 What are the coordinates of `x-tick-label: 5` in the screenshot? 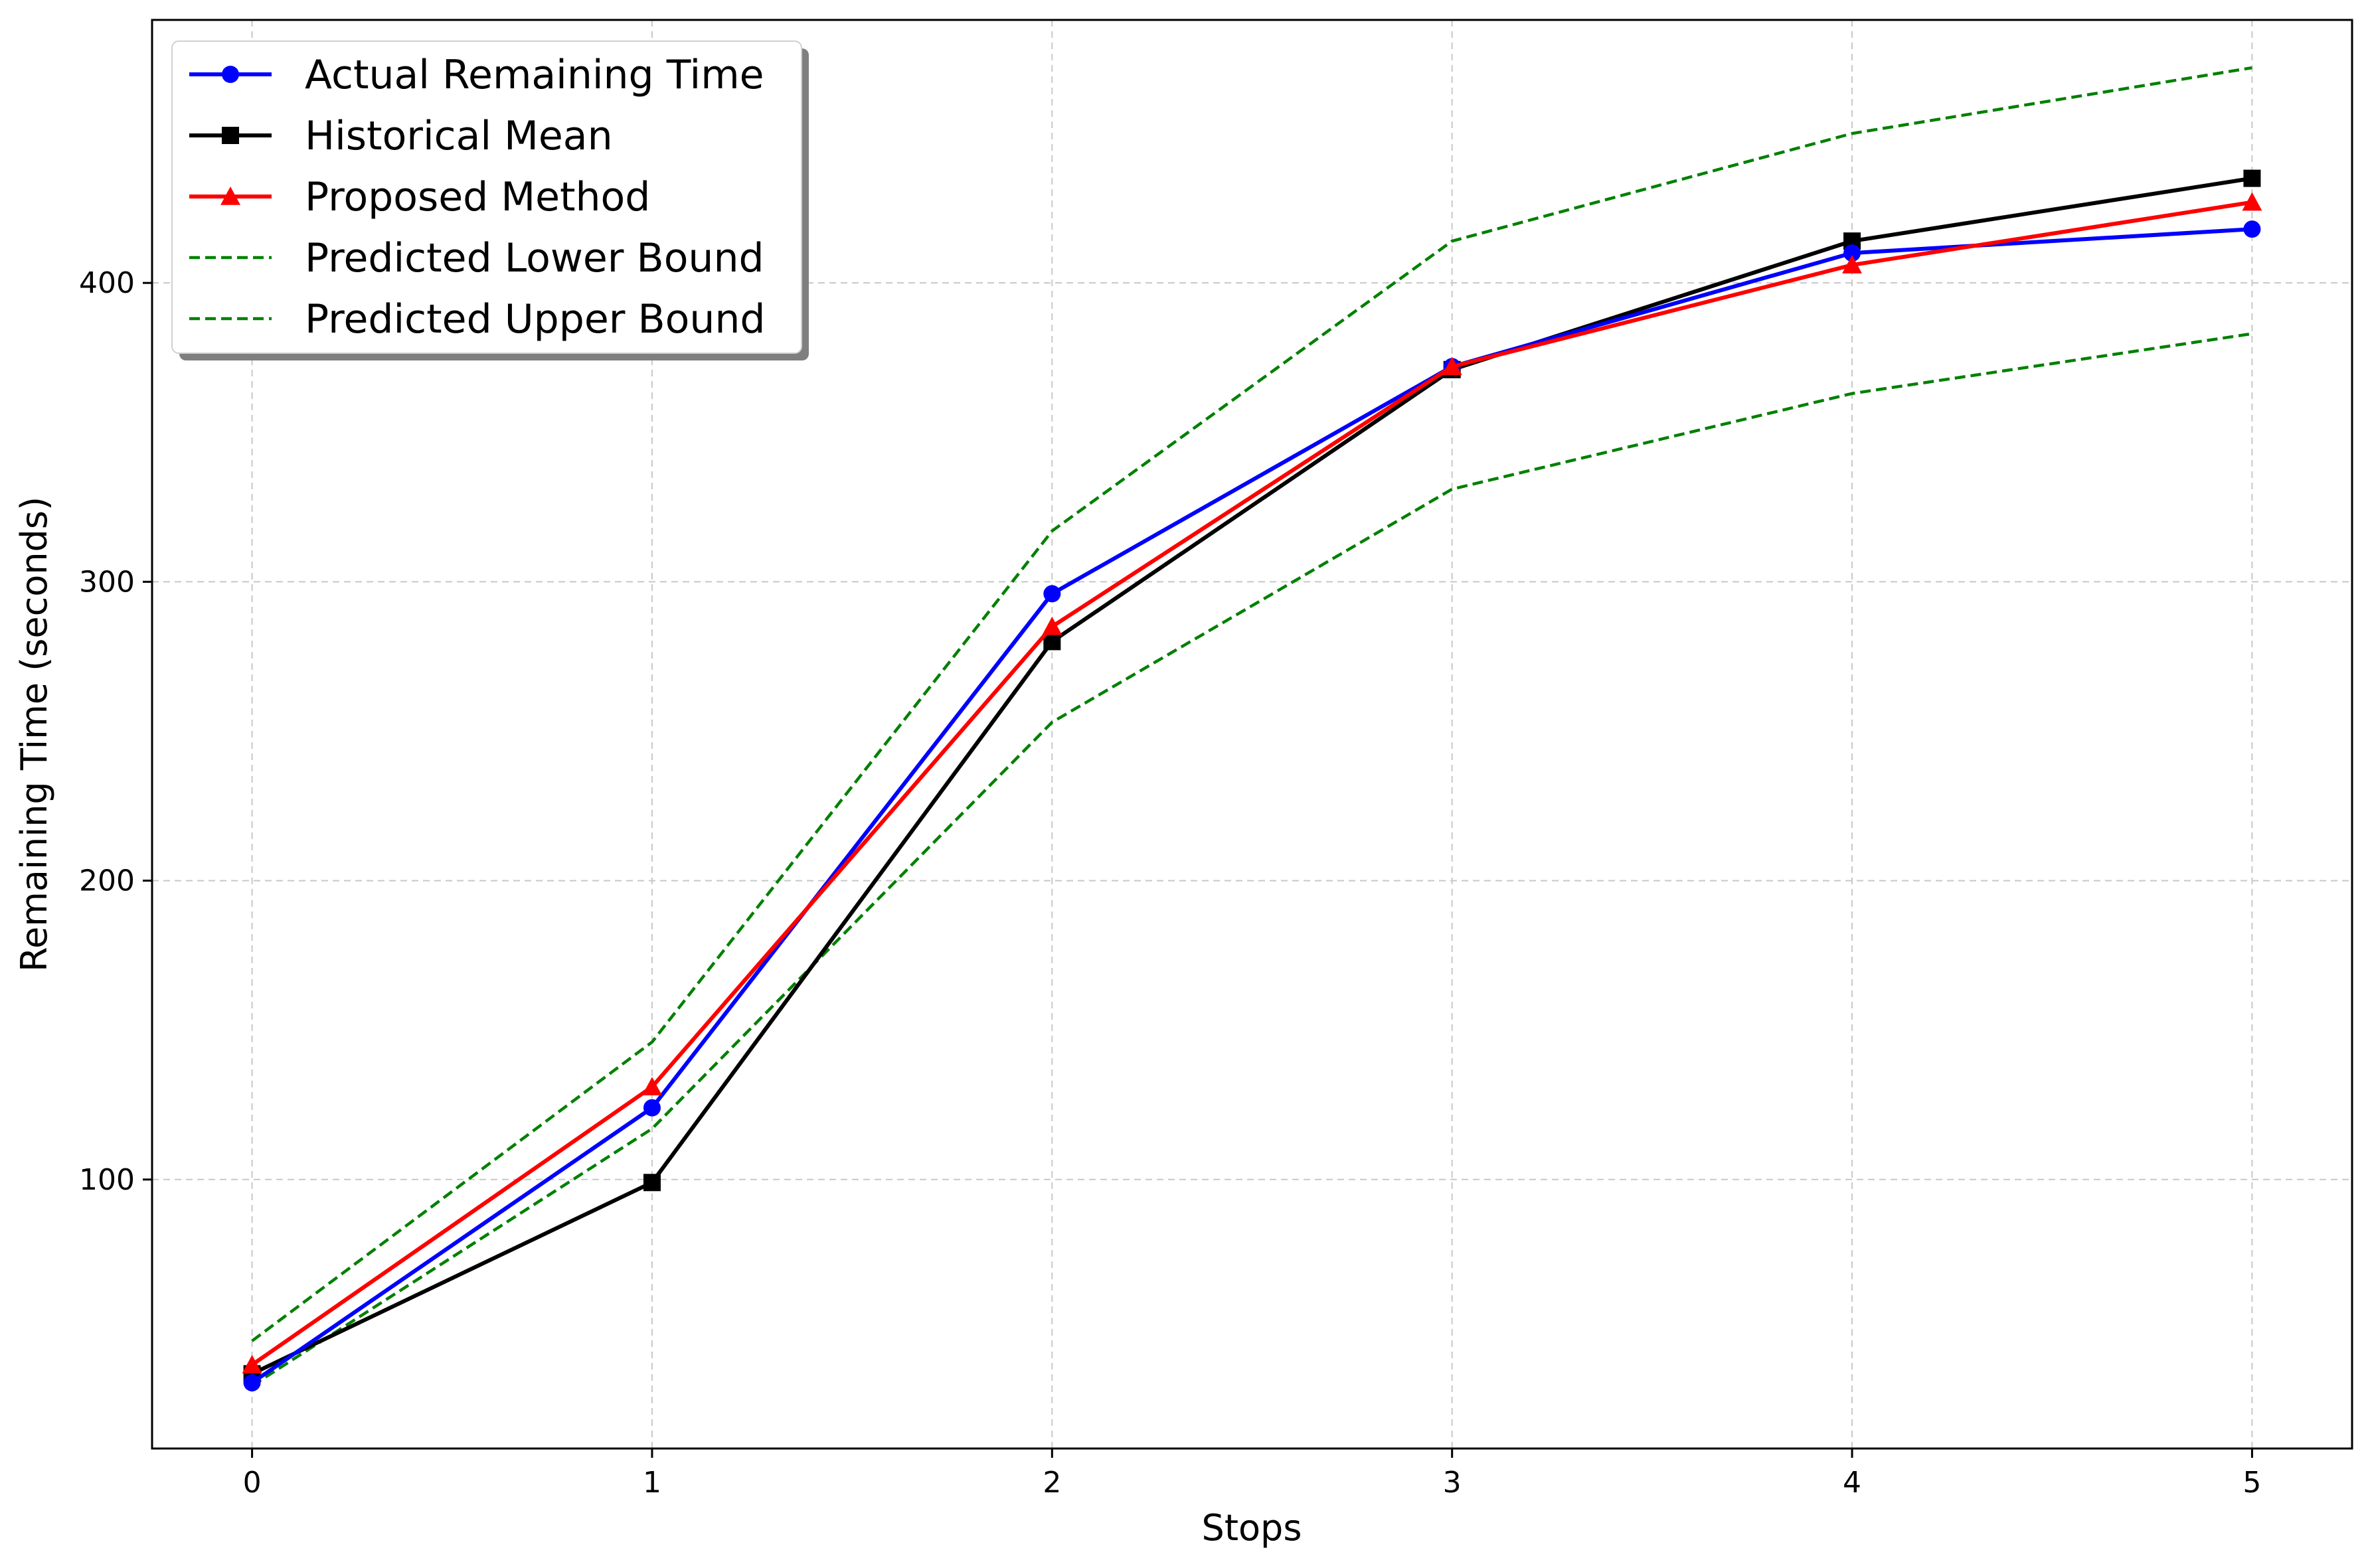 It's located at (2252, 1483).